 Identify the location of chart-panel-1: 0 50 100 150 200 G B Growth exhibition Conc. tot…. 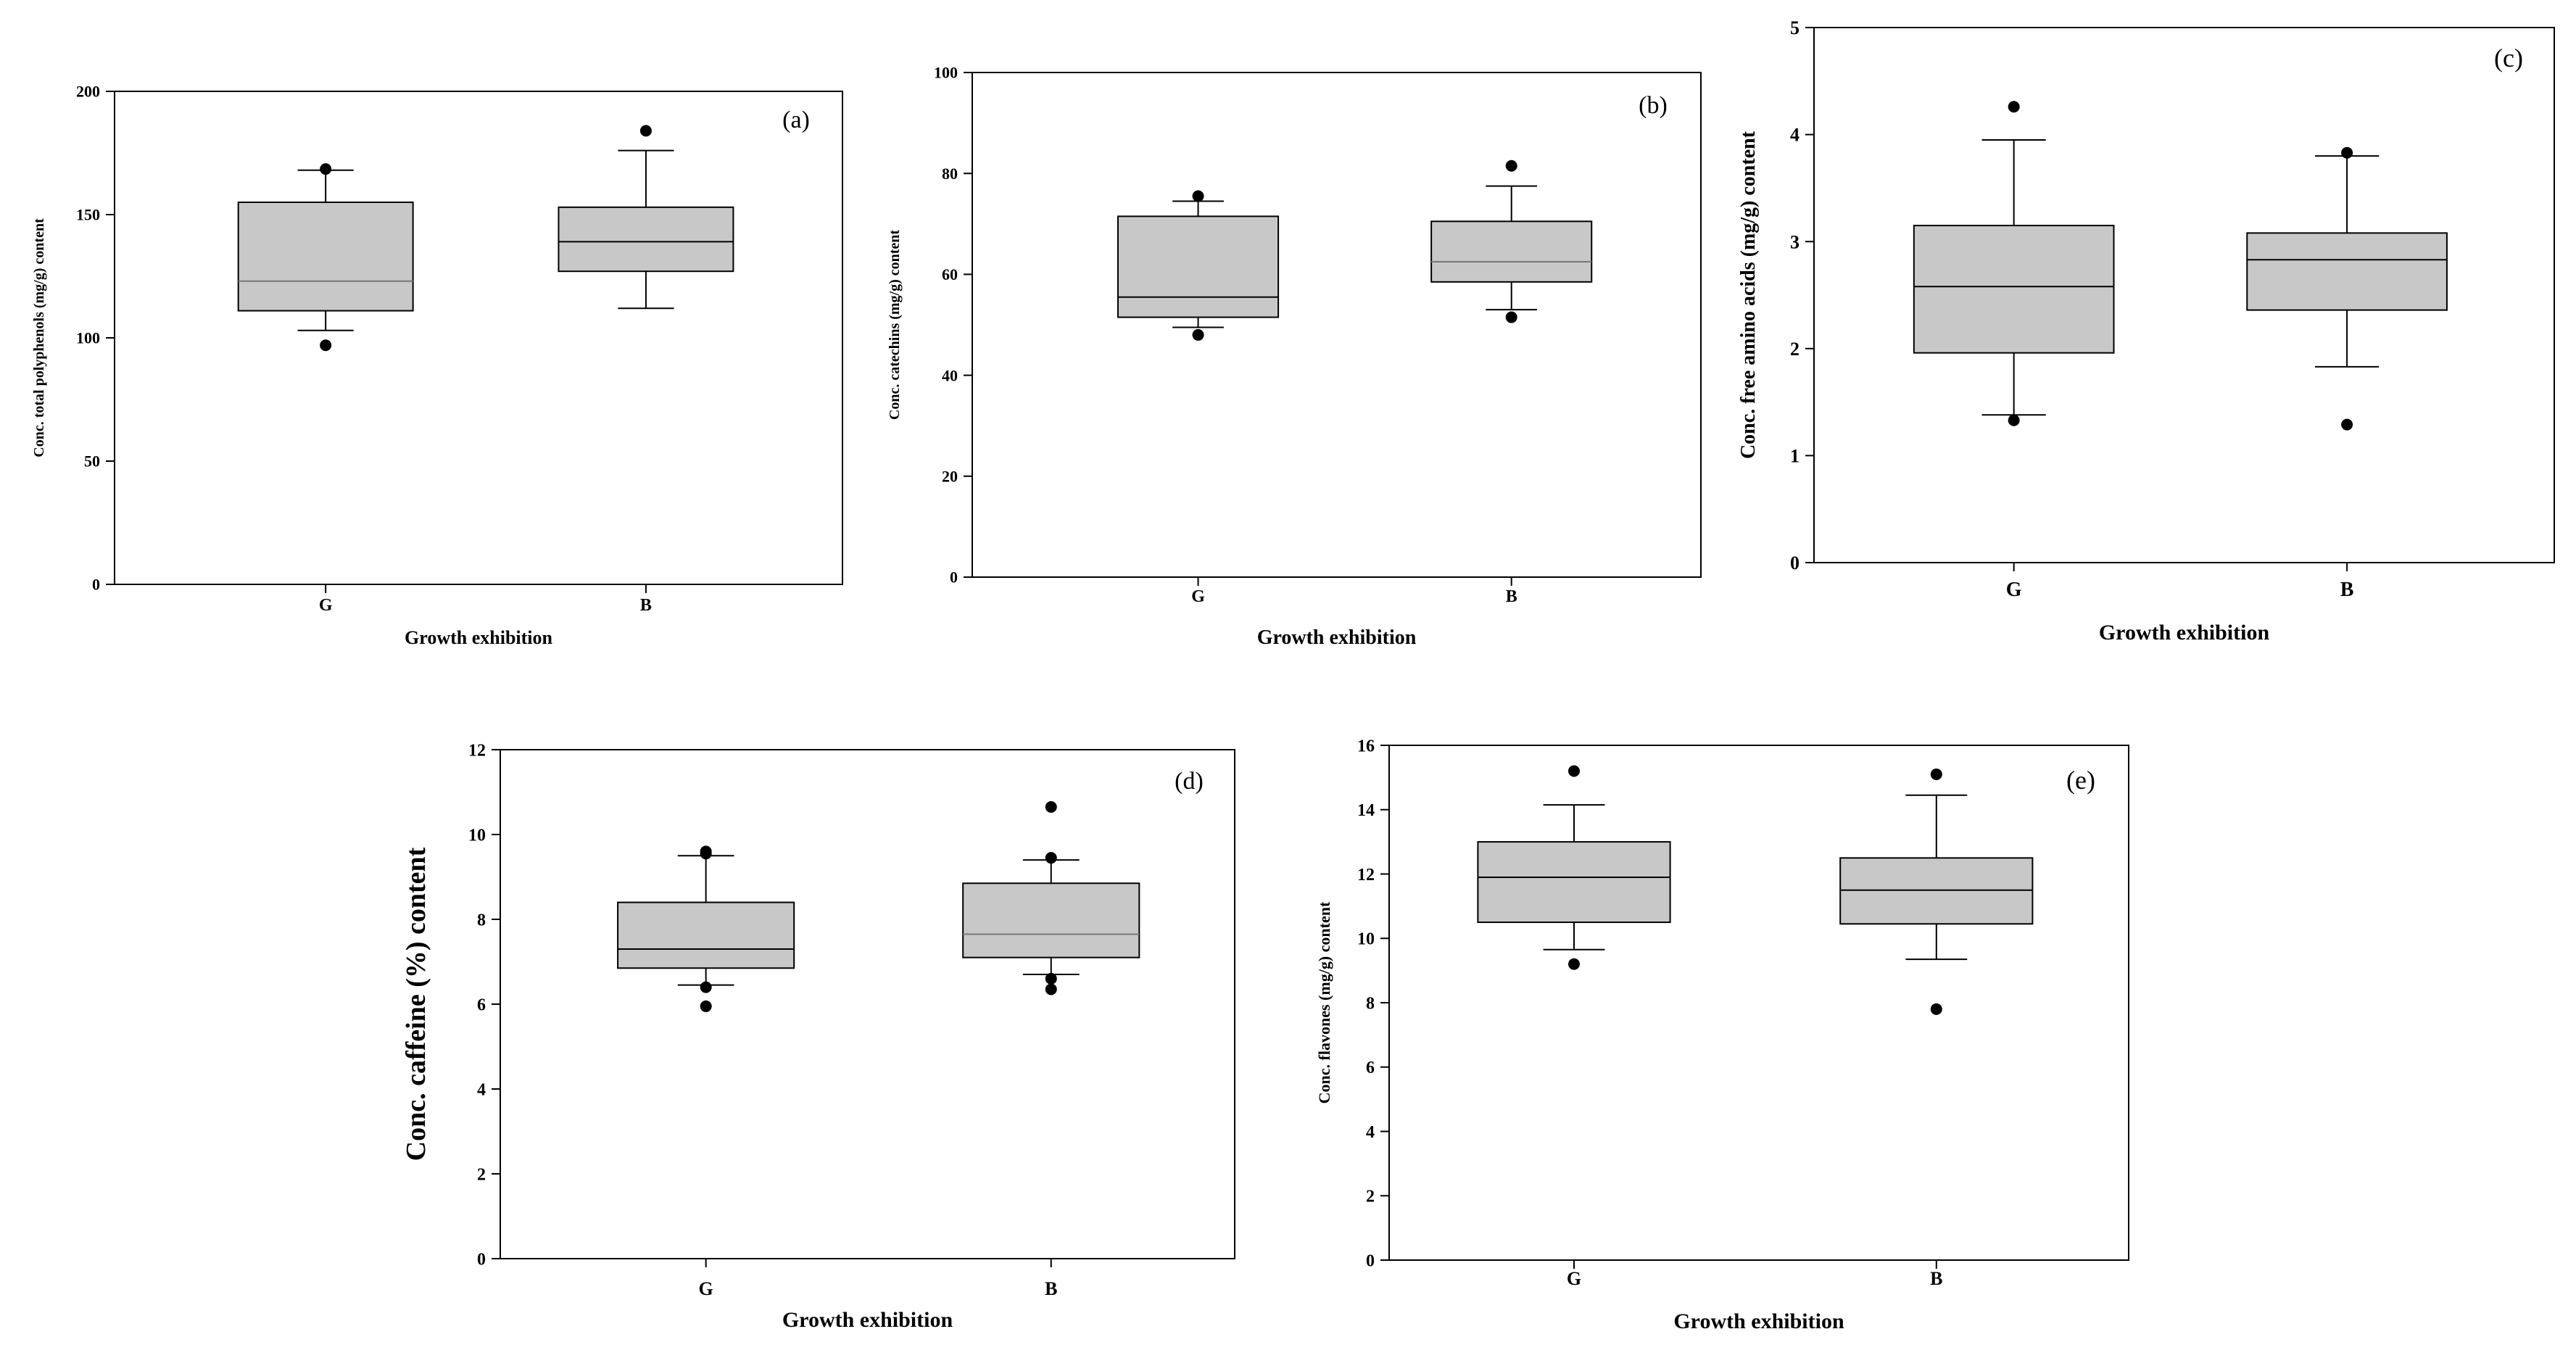
(437, 365).